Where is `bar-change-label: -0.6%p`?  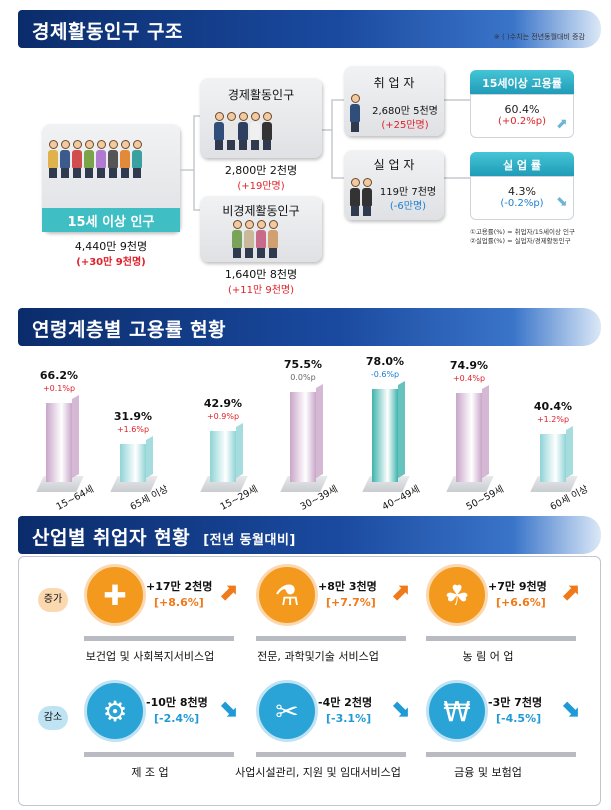 bar-change-label: -0.6%p is located at coordinates (385, 375).